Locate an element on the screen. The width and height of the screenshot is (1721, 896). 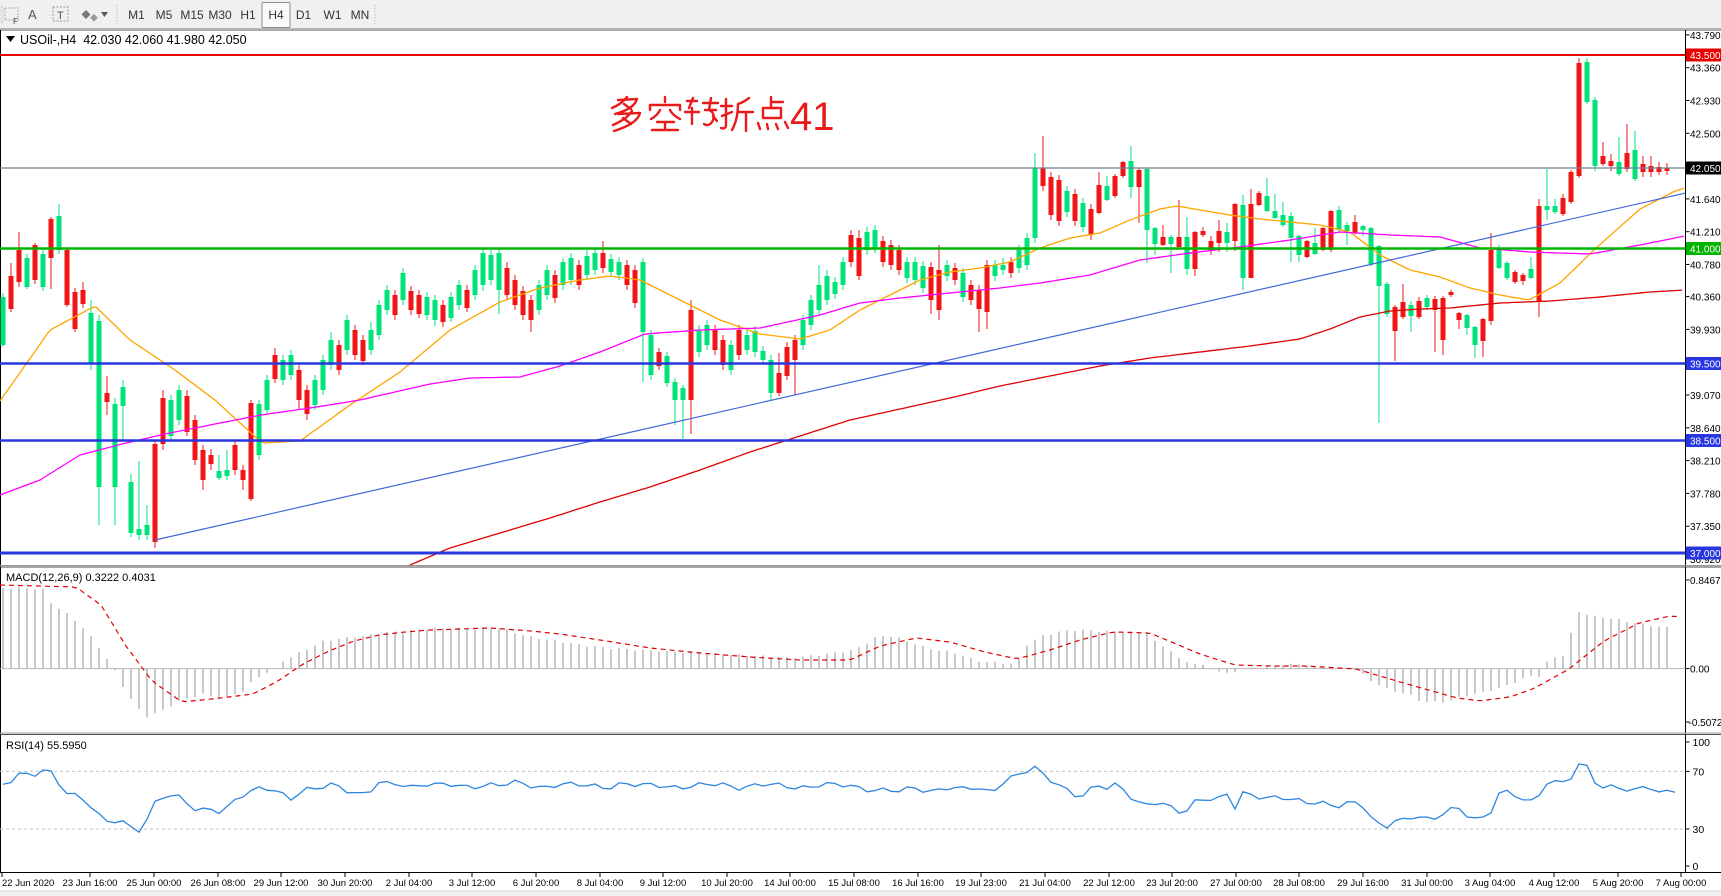
svg-text: 42.500 is located at coordinates (1705, 134).